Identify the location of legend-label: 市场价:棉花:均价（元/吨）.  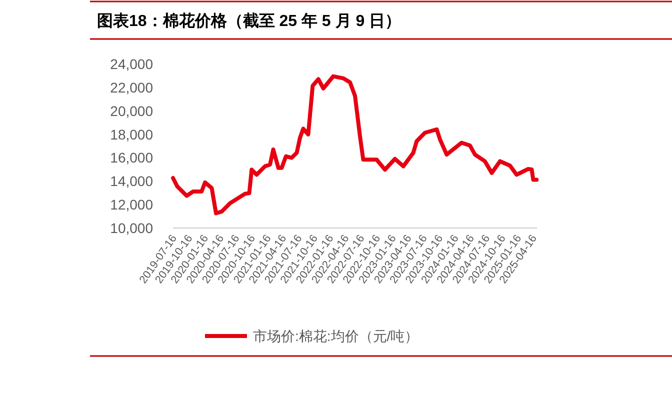
(336, 336).